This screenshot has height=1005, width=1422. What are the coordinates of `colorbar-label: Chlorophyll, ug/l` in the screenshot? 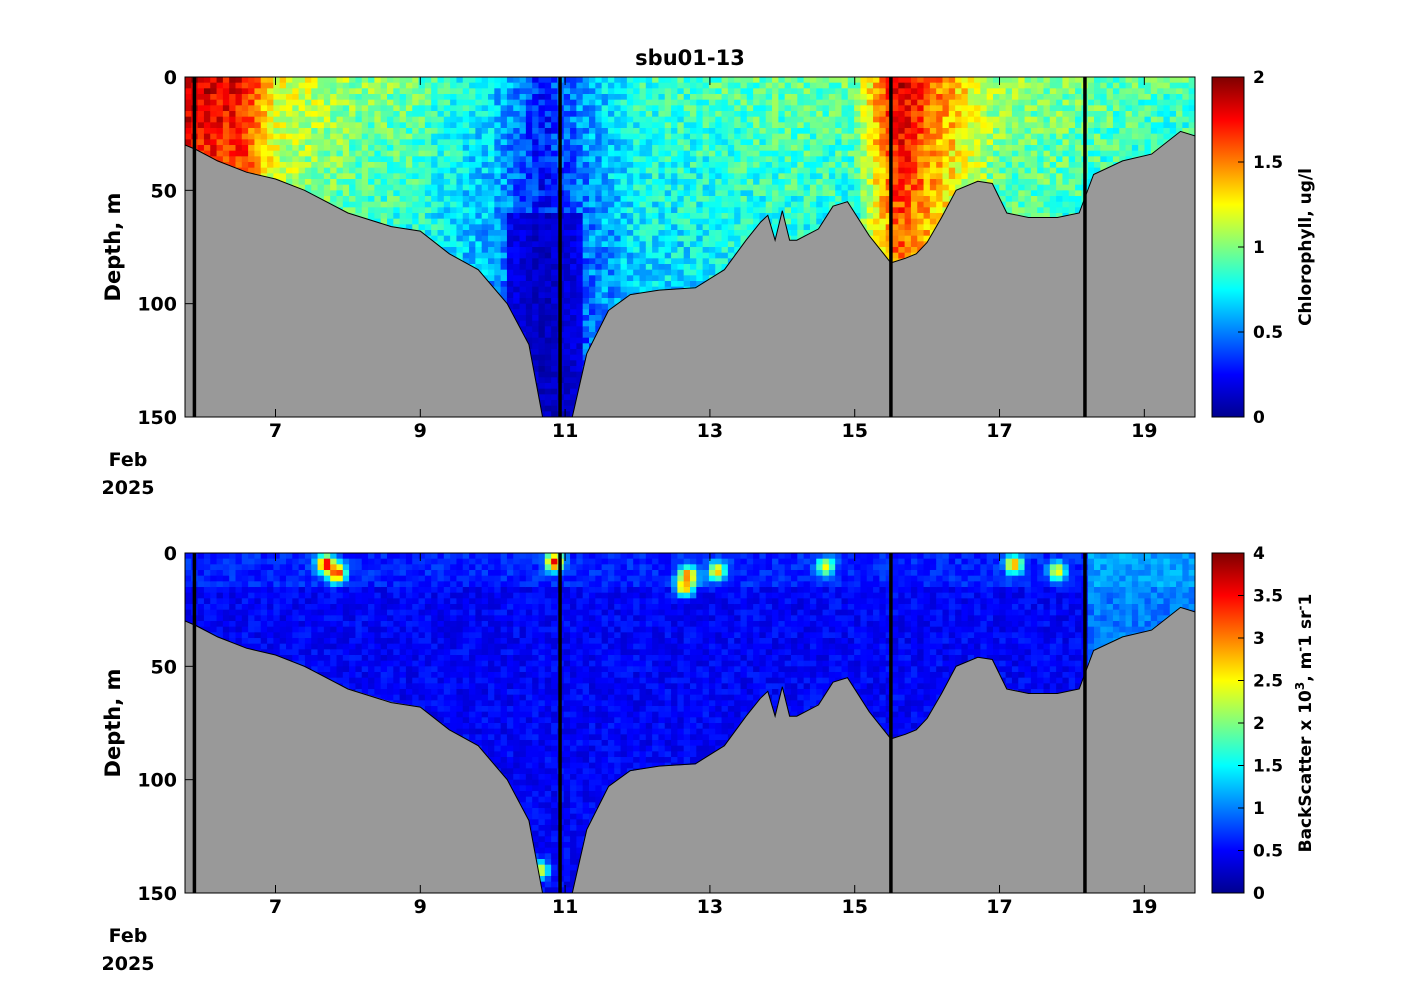 It's located at (1306, 247).